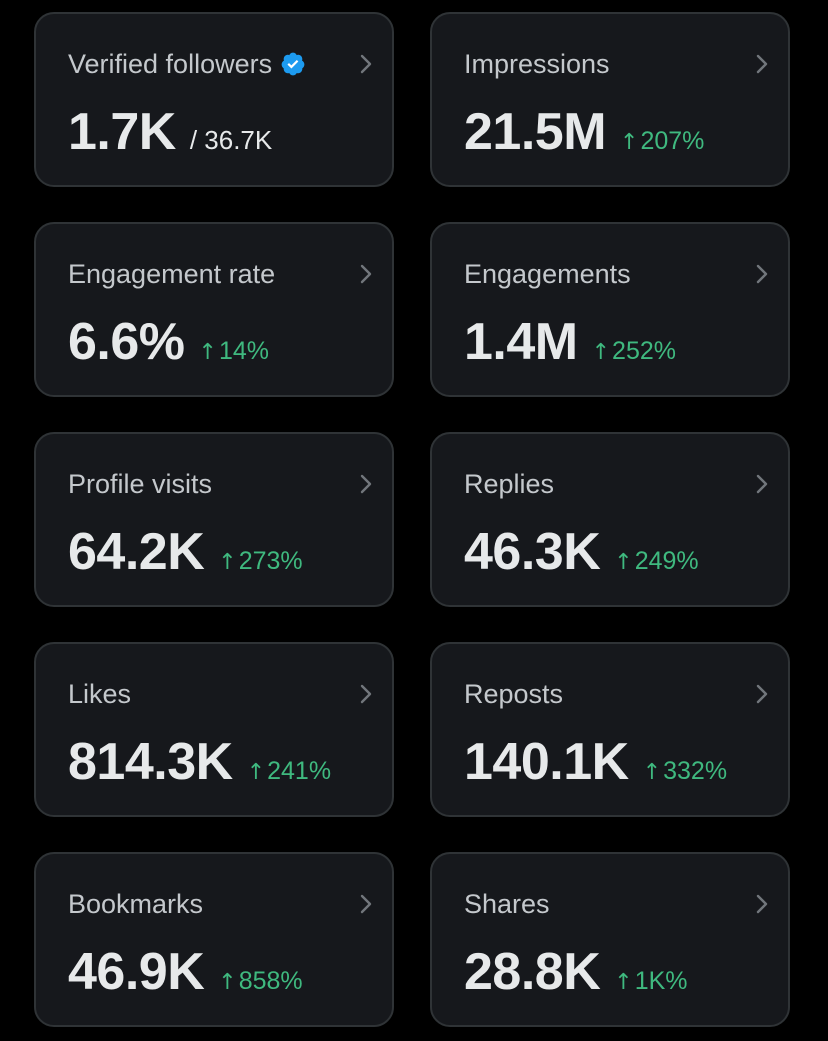 Image resolution: width=828 pixels, height=1041 pixels. I want to click on metric-change-value: 14%, so click(244, 351).